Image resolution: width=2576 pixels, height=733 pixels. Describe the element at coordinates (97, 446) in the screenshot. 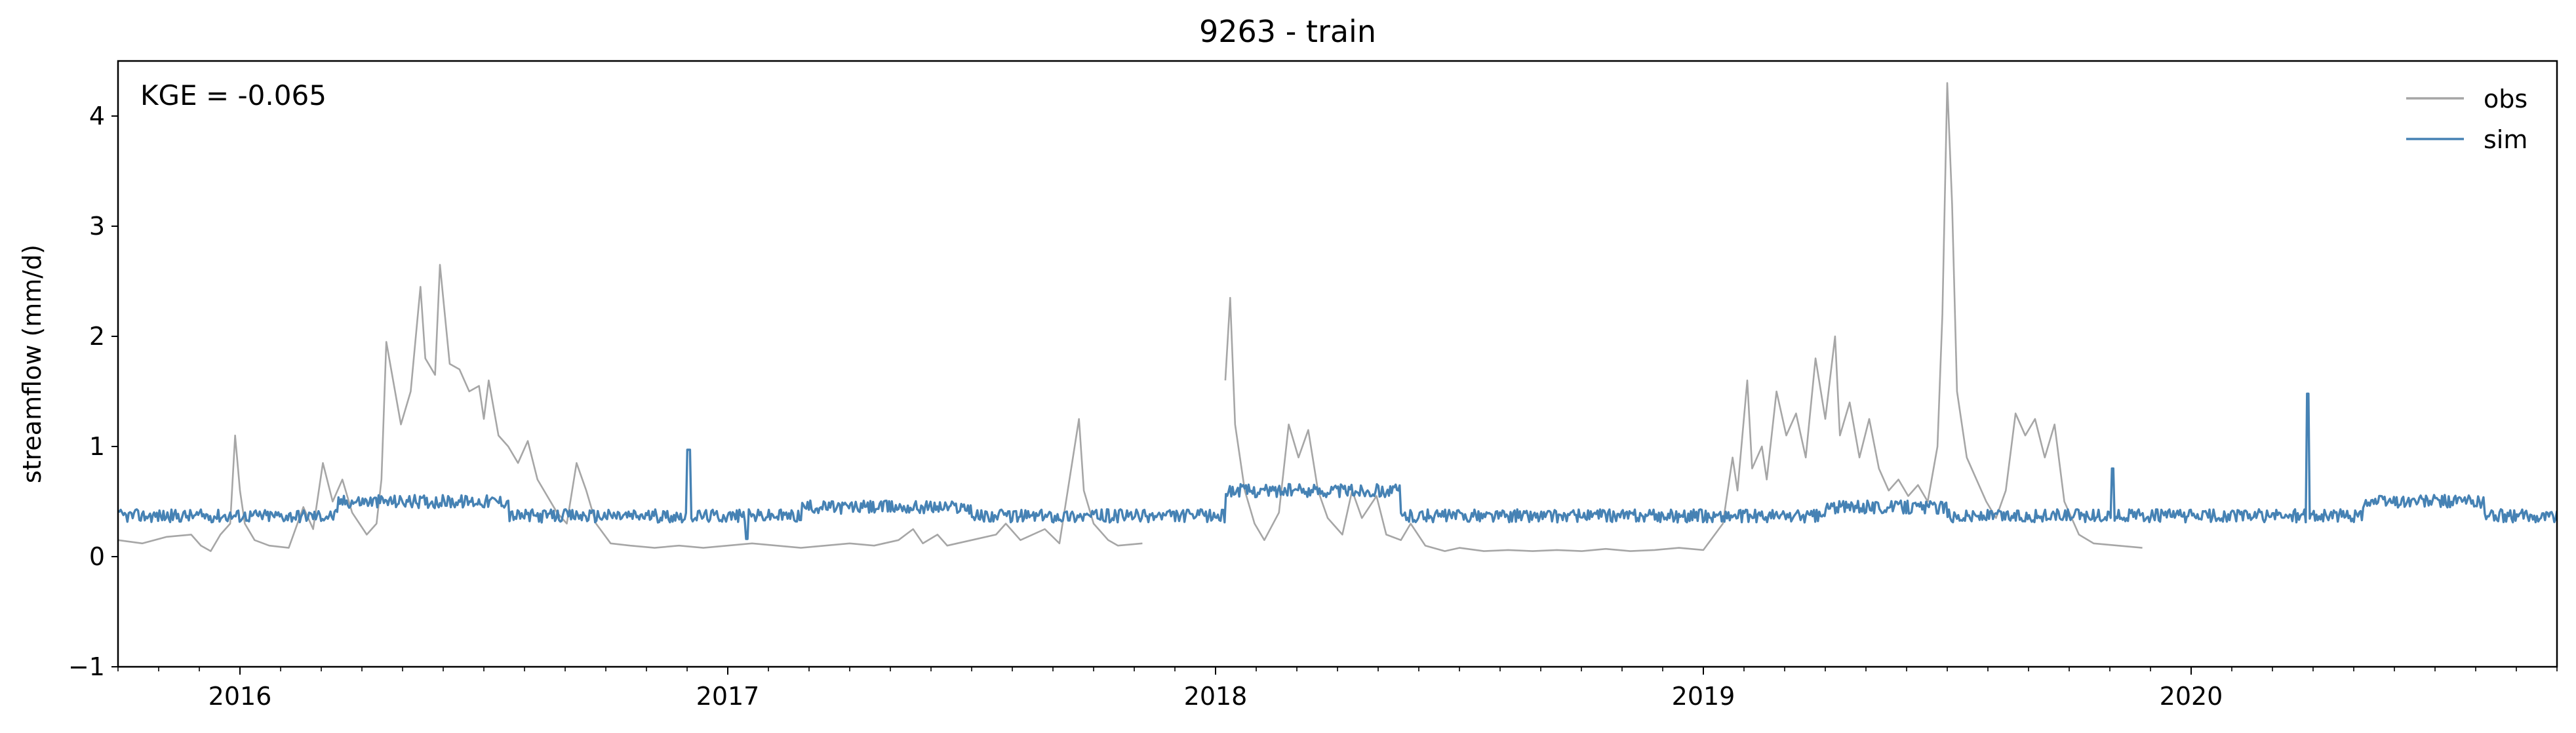

I see `y-tick-label: 1` at that location.